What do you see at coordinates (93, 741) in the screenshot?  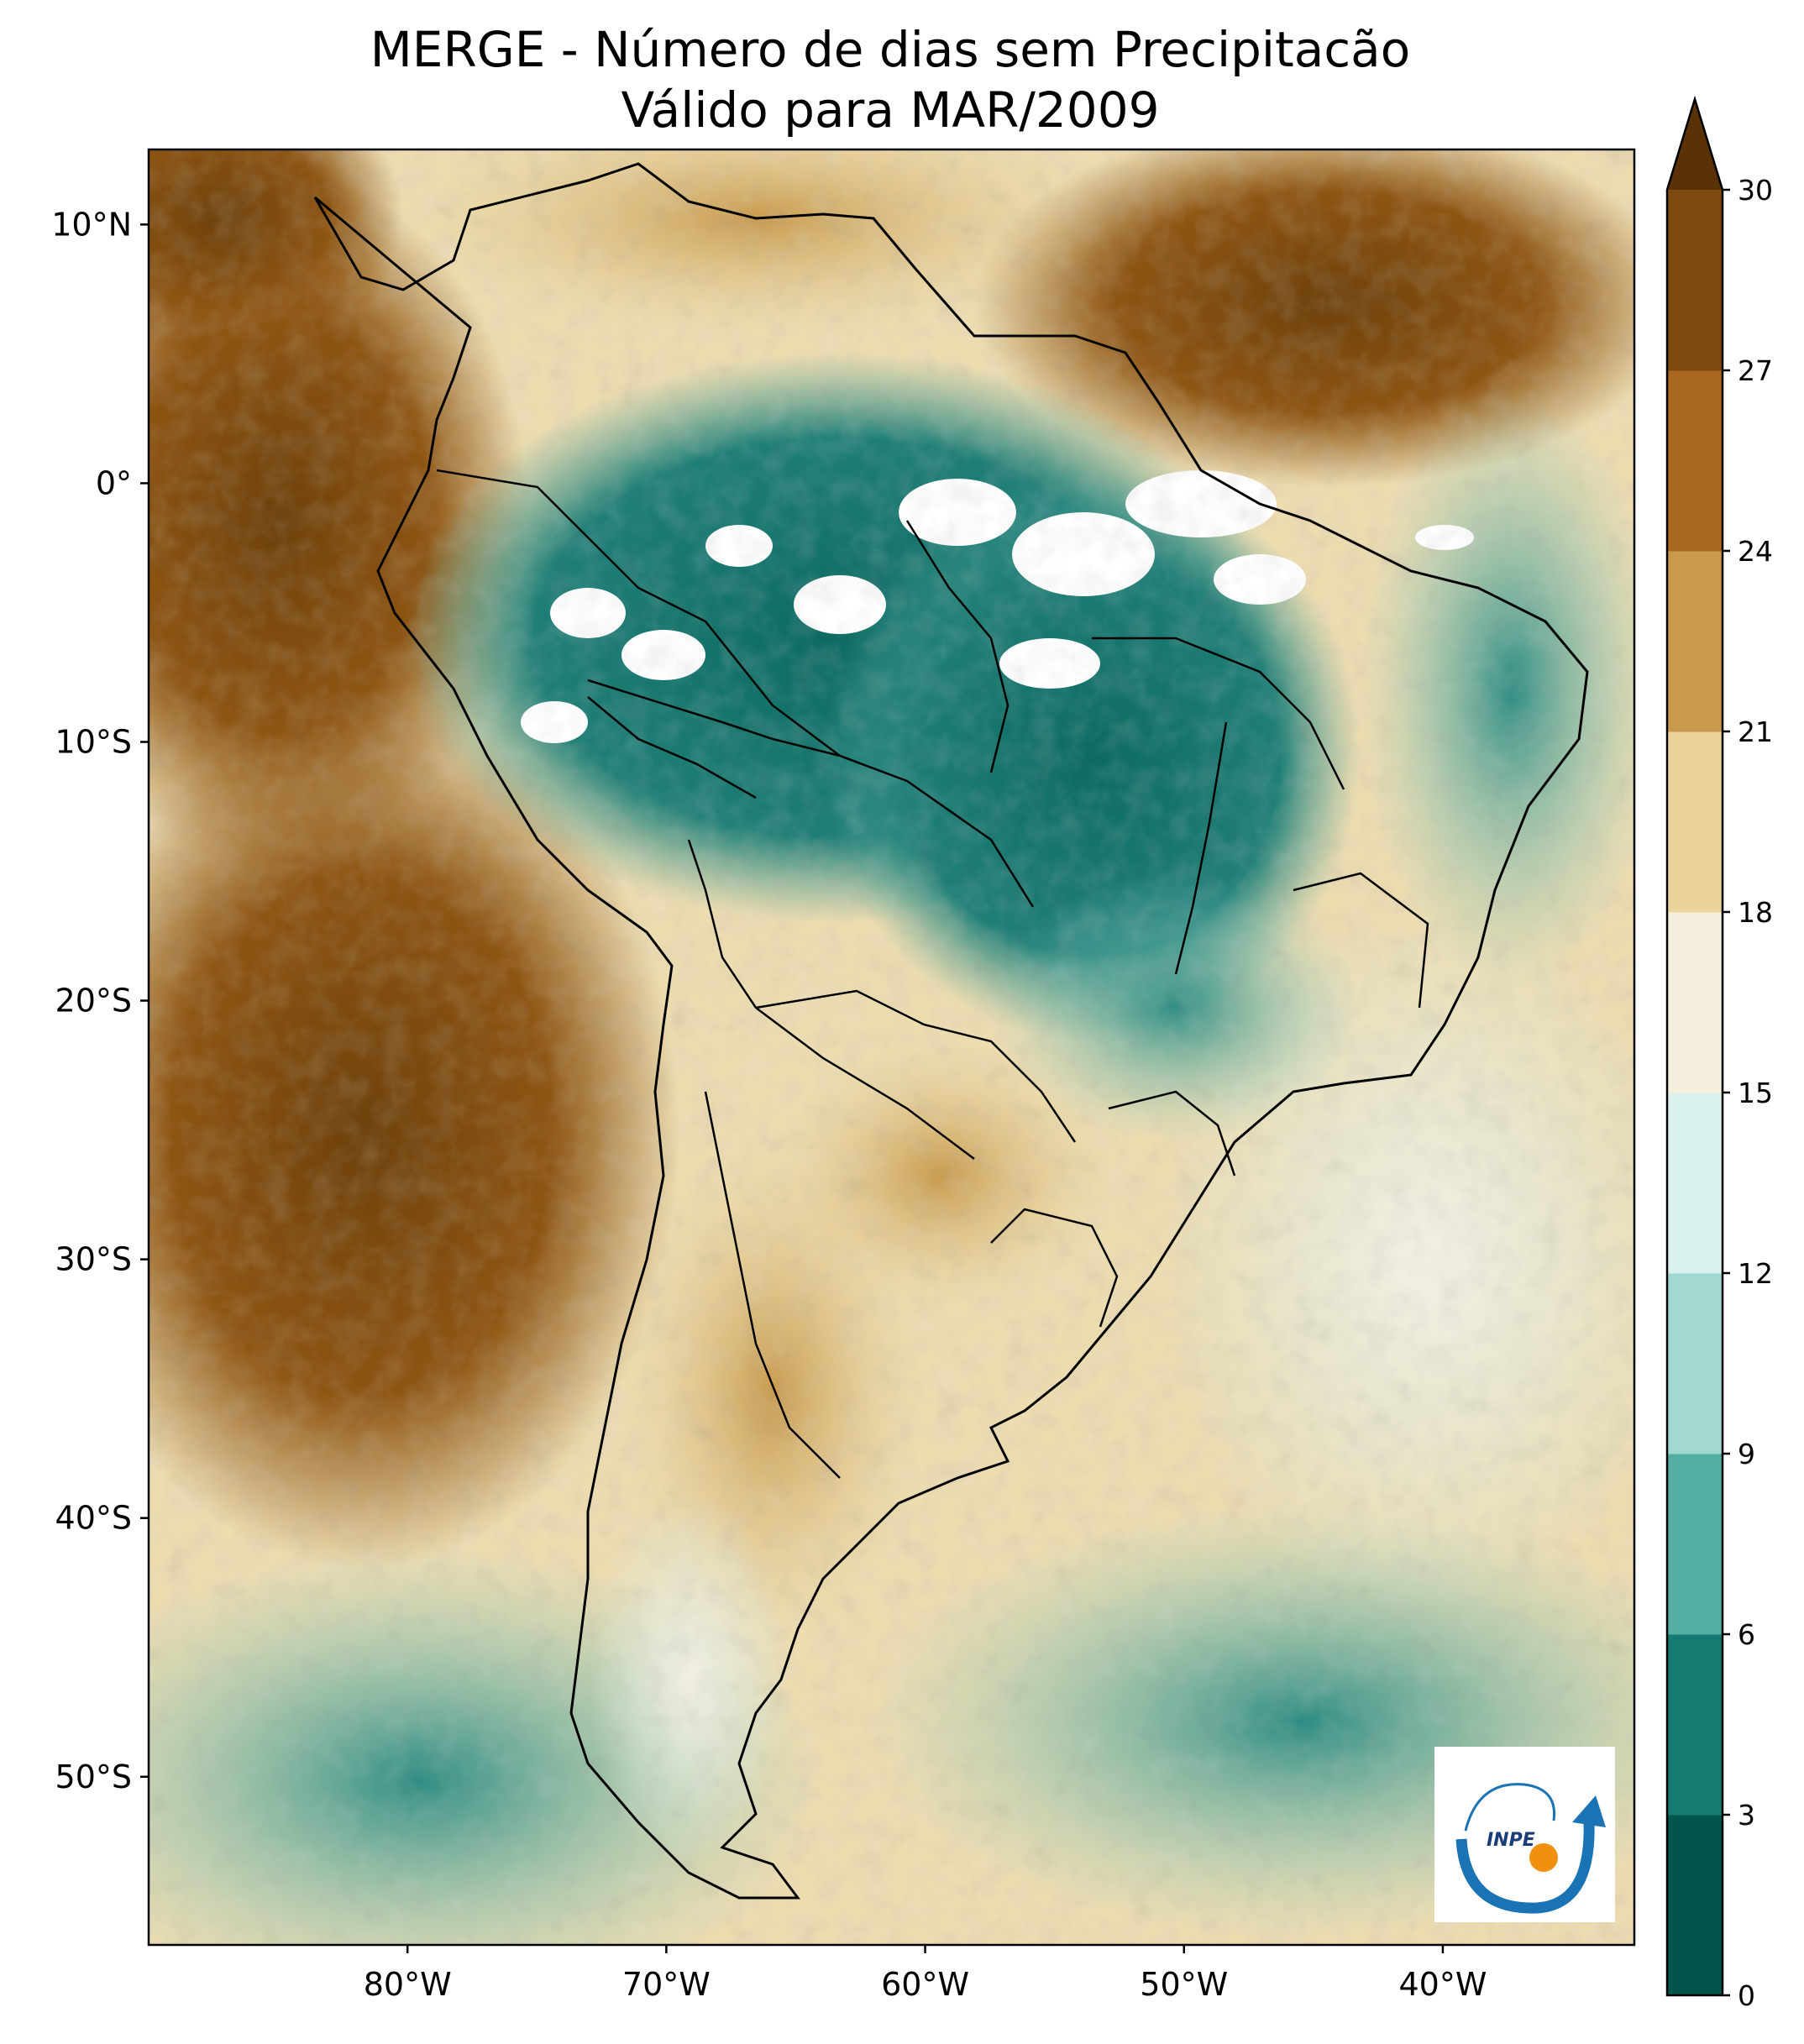 I see `y-tick-label: 10°S` at bounding box center [93, 741].